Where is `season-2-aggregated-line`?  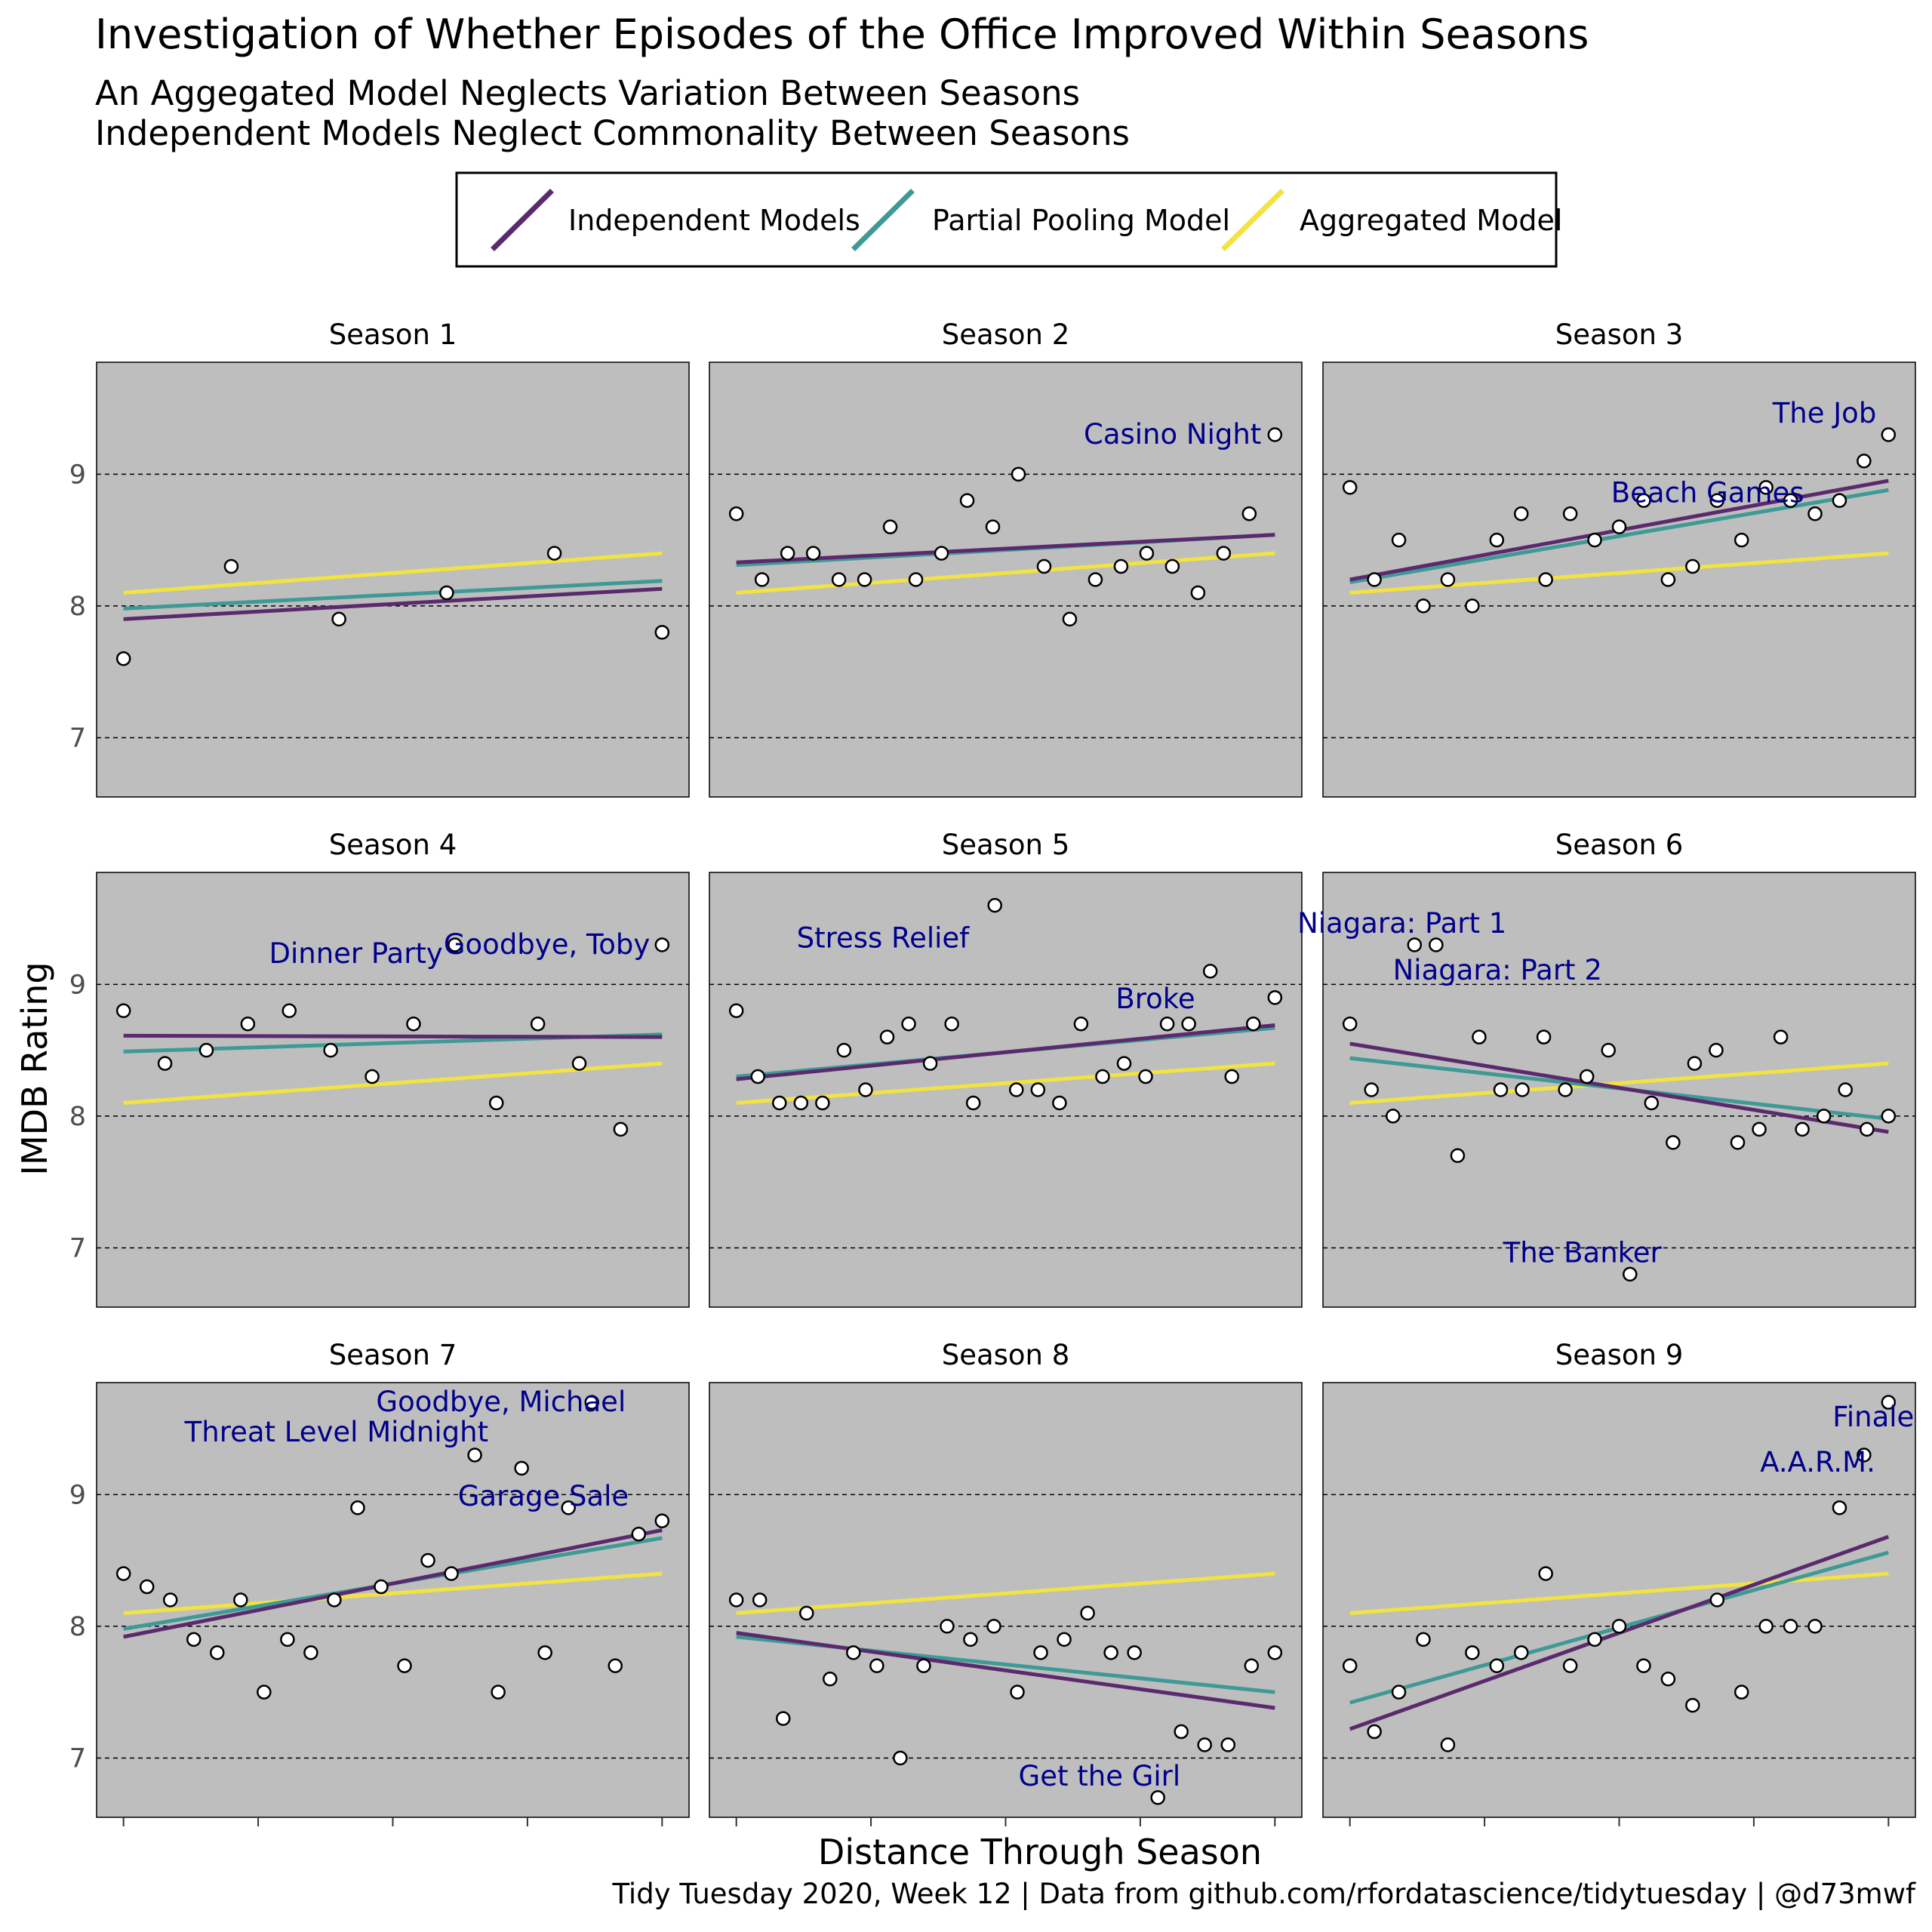
season-2-aggregated-line is located at coordinates (1005, 573).